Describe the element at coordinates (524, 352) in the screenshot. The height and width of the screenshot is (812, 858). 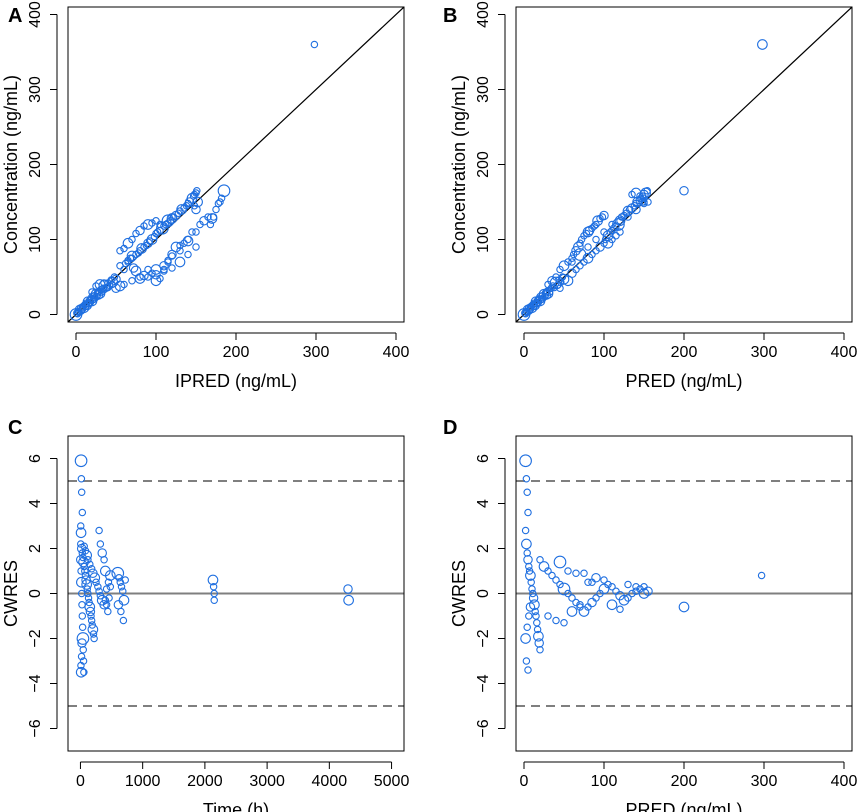
I see `x-tick-label: 0` at that location.